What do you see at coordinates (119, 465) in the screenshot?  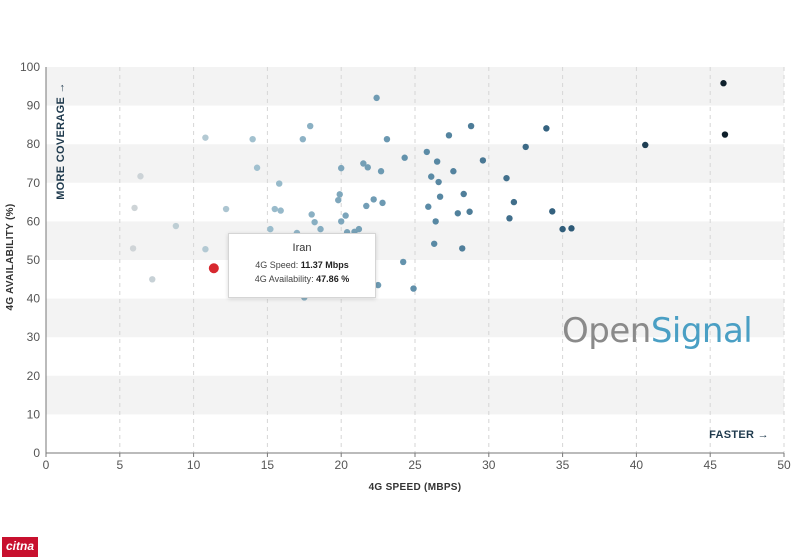 I see `x-tick-label: 5` at bounding box center [119, 465].